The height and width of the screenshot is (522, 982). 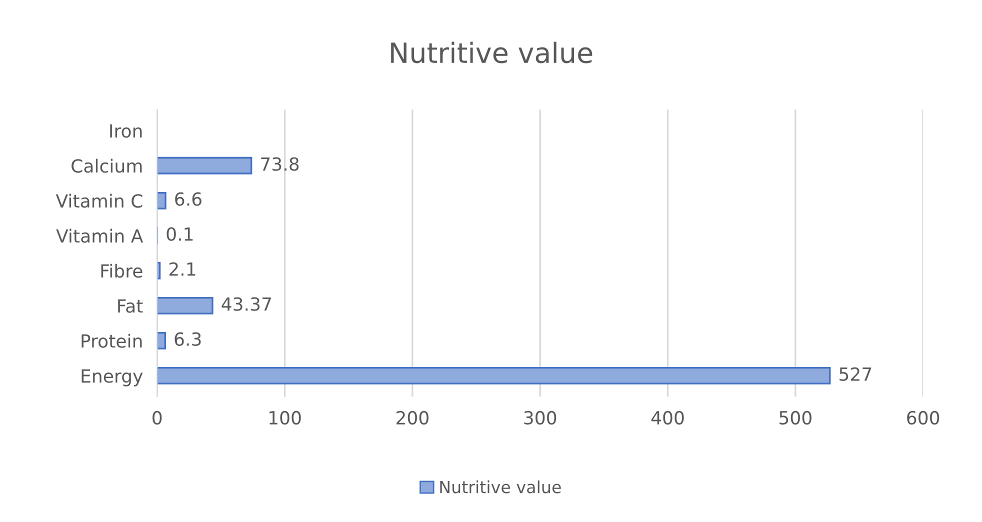 What do you see at coordinates (121, 271) in the screenshot?
I see `y-tick-label: Fibre` at bounding box center [121, 271].